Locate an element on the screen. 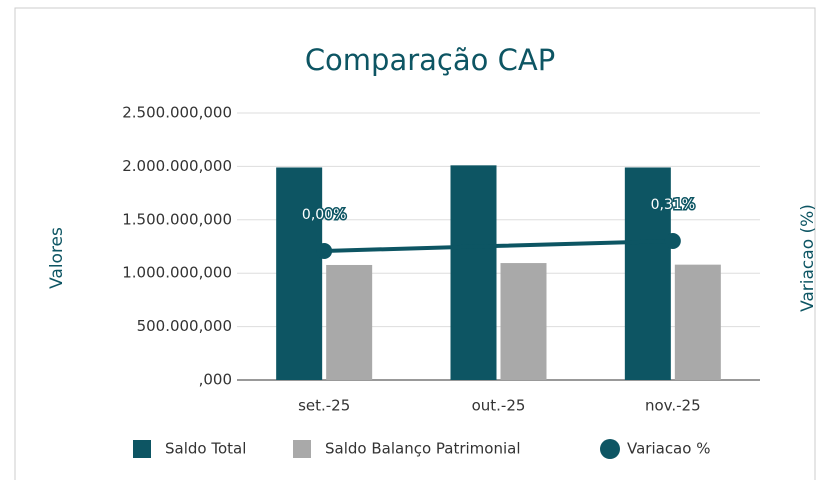  legend-label: Variacao % is located at coordinates (668, 449).